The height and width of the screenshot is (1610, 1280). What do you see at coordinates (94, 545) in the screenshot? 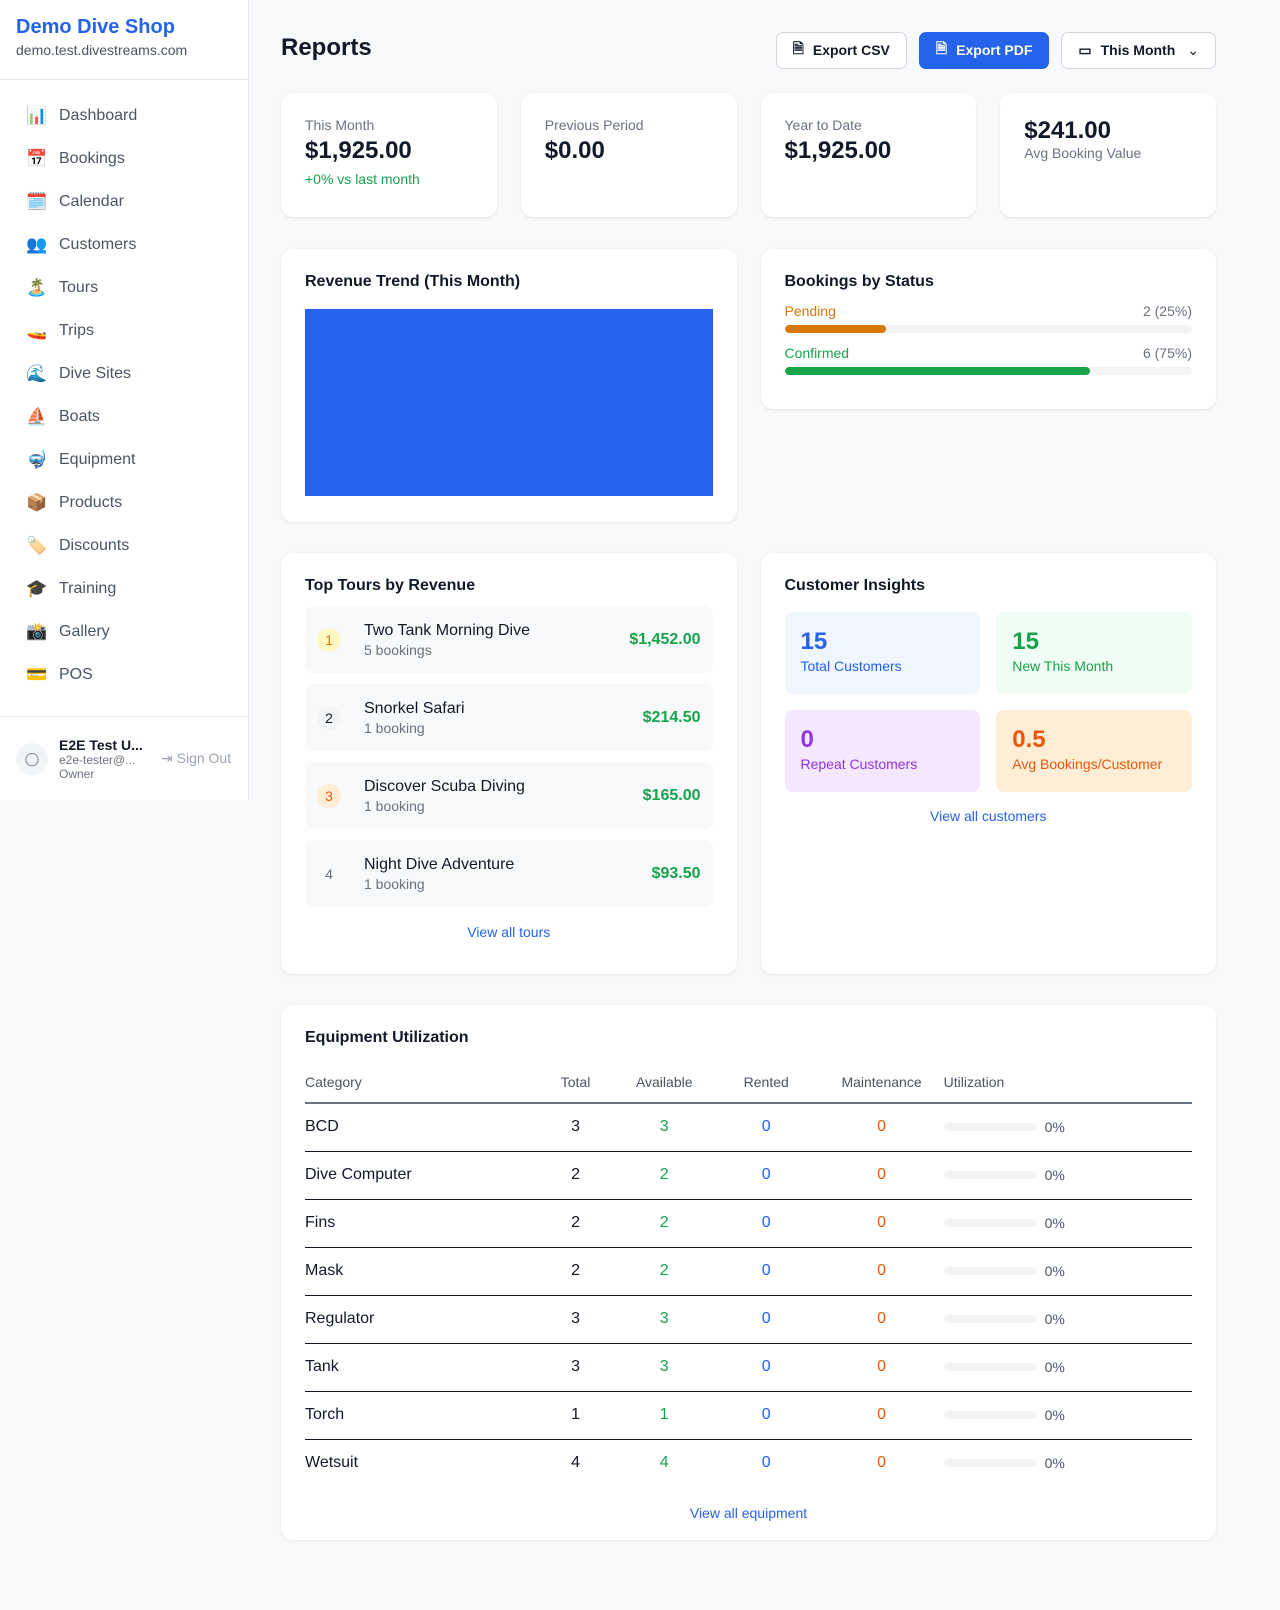
I see `sidebar-item-label: Discounts` at bounding box center [94, 545].